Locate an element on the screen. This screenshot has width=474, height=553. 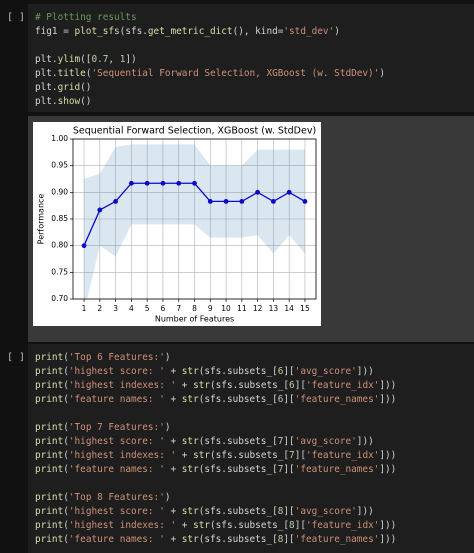
code-line: print('Top 6 Features:') is located at coordinates (103, 357).